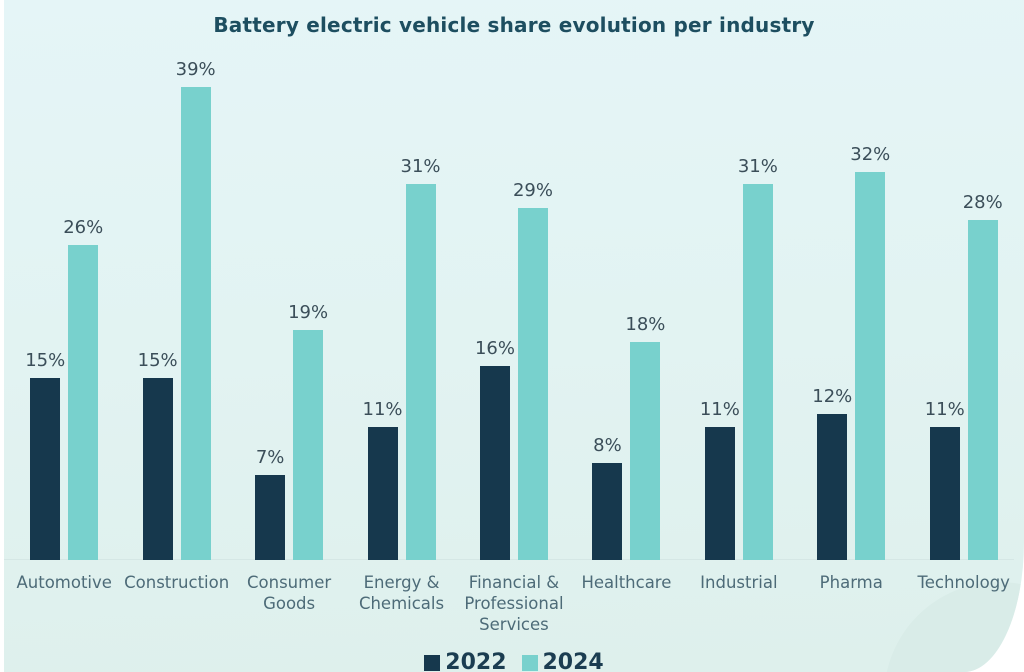  I want to click on bar-group-financial-professional-services: 16% 29%, so click(514, 280).